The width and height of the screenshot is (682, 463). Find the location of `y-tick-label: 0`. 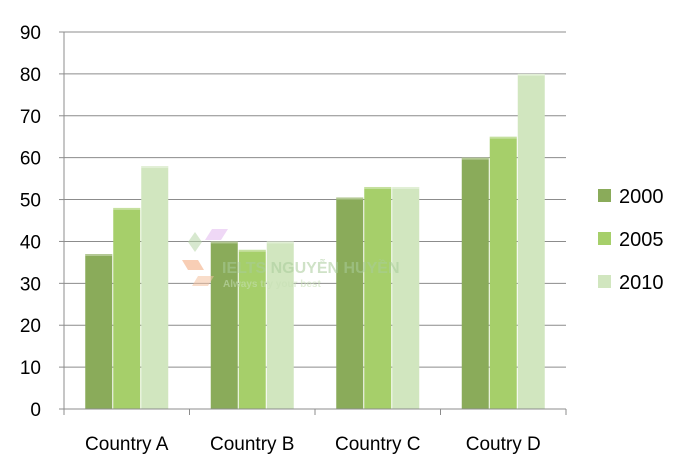

y-tick-label: 0 is located at coordinates (35, 410).